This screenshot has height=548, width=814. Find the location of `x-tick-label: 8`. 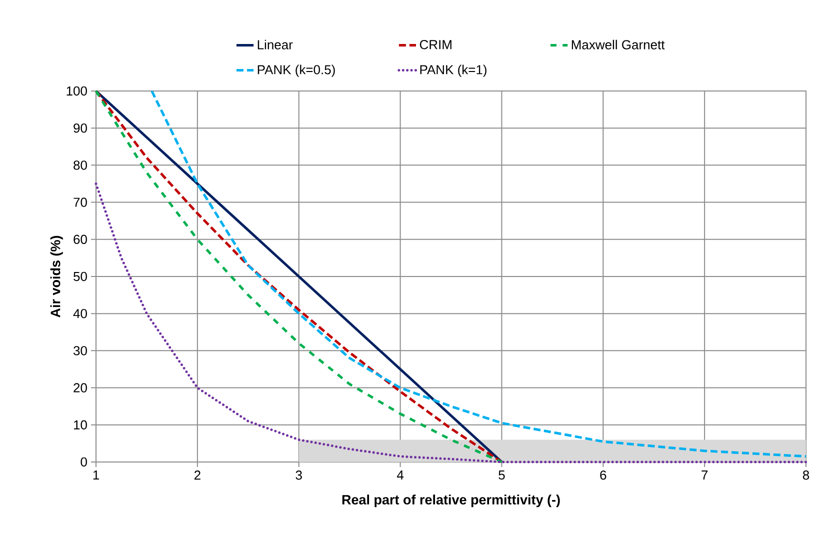

x-tick-label: 8 is located at coordinates (806, 475).